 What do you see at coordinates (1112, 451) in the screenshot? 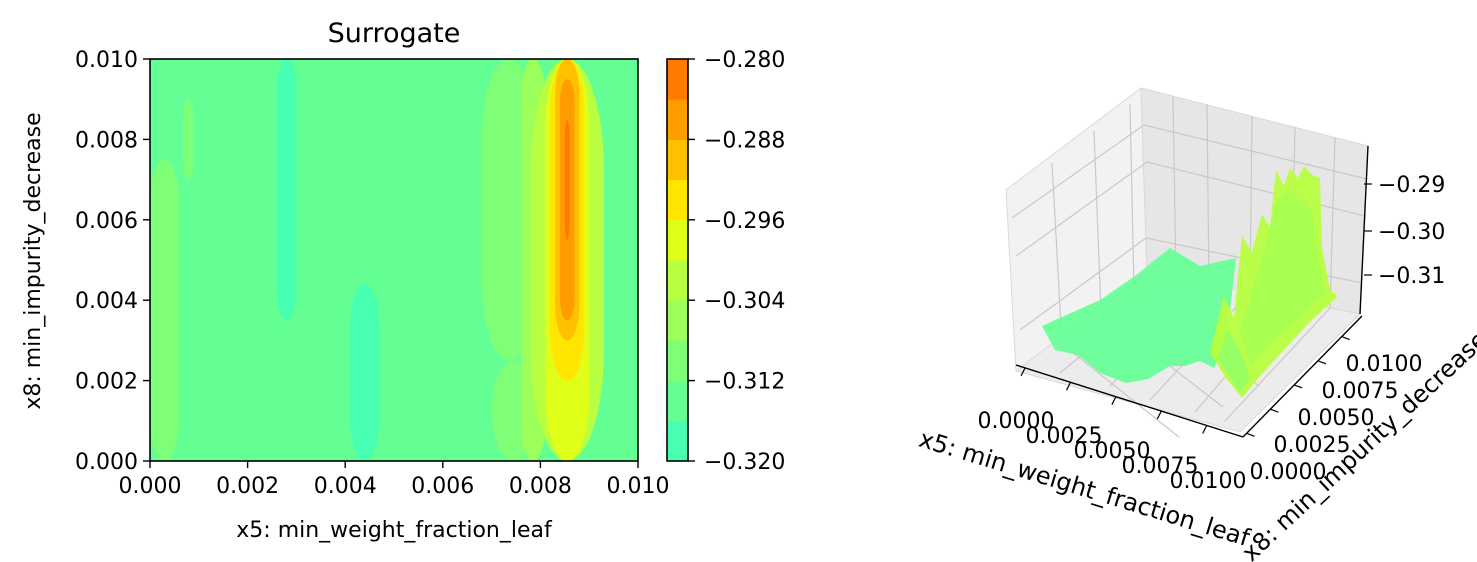
I see `surface-x-tick-label: 0.0050` at bounding box center [1112, 451].